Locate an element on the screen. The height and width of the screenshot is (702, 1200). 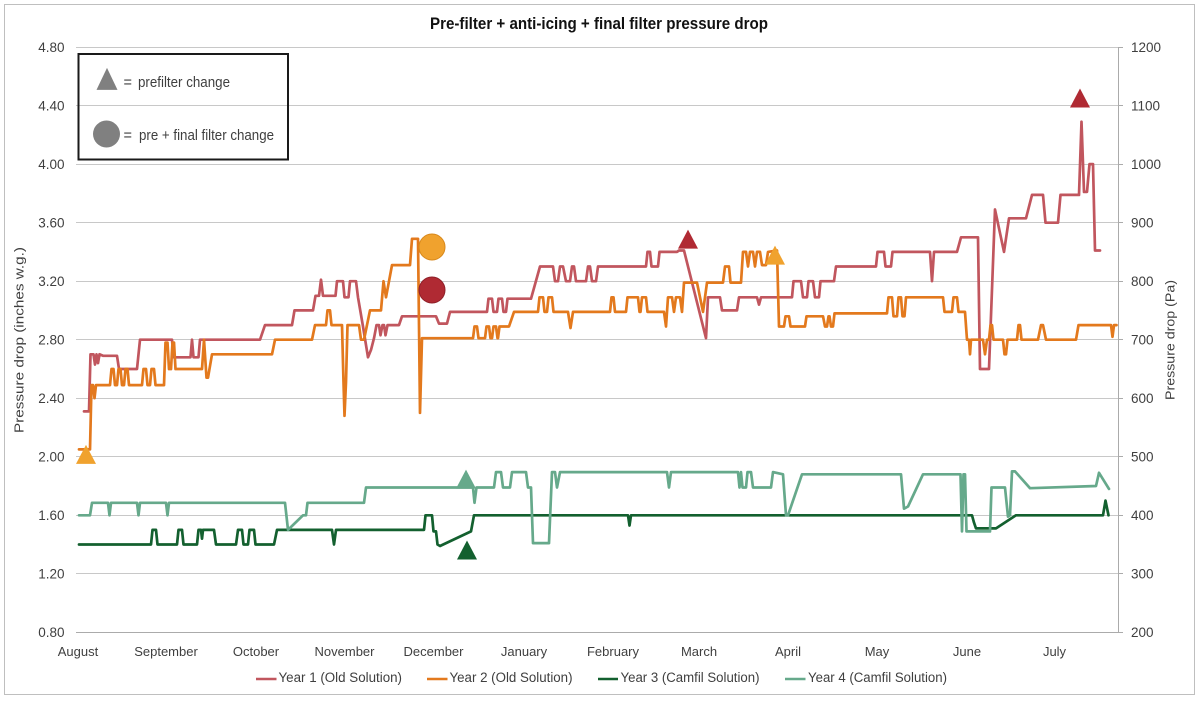
svg-text: April is located at coordinates (788, 651).